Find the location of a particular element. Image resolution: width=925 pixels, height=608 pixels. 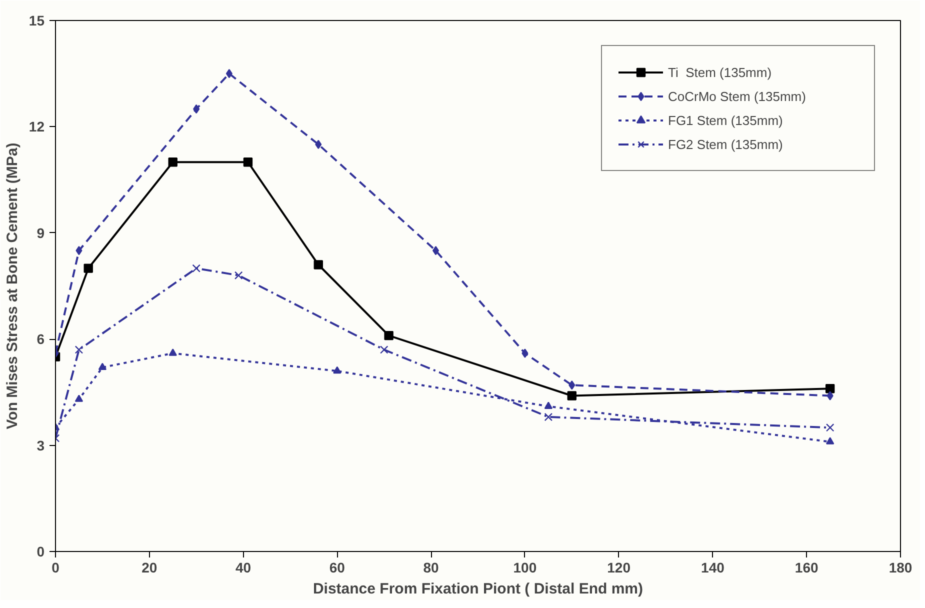

x-tick-label: 180 is located at coordinates (900, 568).